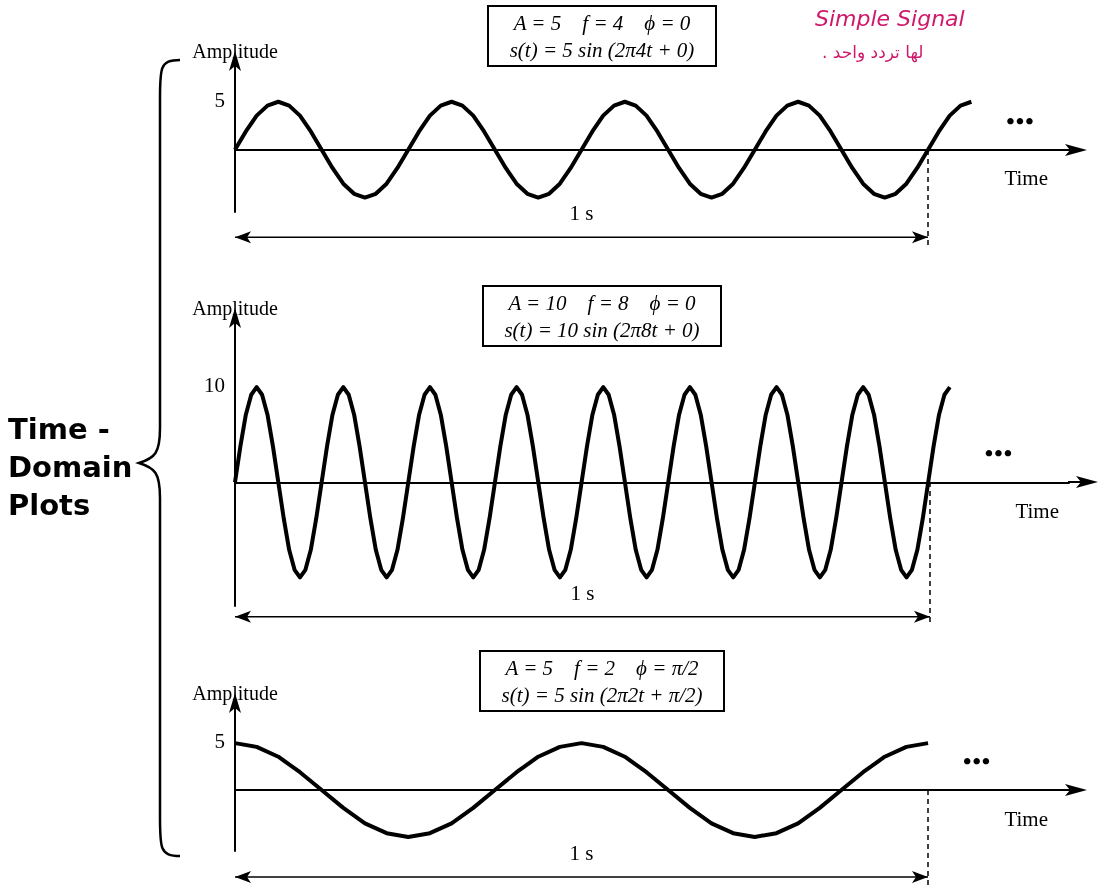 The height and width of the screenshot is (886, 1104). I want to click on chart-subtitle: s(t) = 10 sin (2π8t + 0), so click(602, 329).